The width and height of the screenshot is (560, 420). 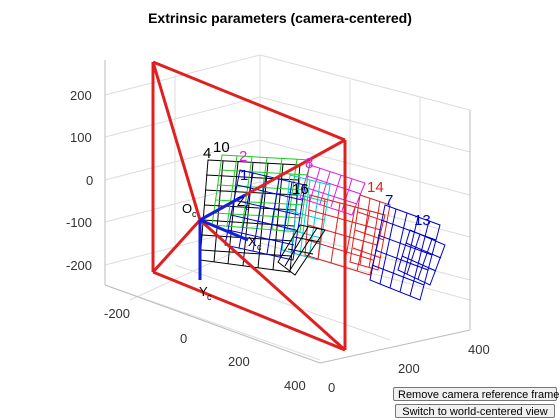 I want to click on board-label-16: 16, so click(x=300, y=189).